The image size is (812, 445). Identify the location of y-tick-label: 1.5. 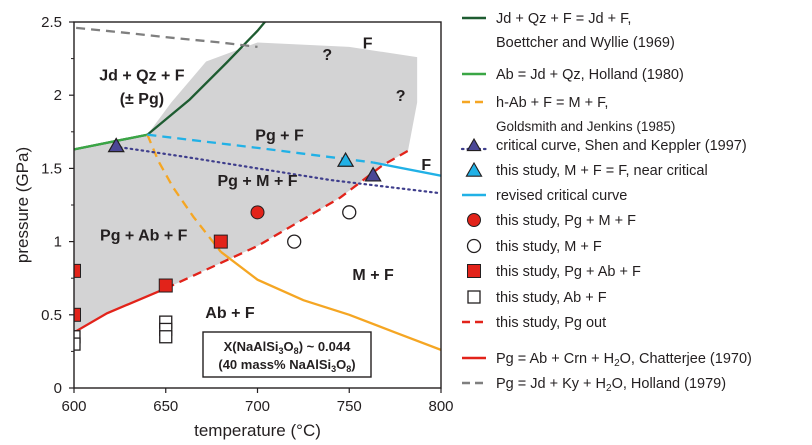
(51, 168).